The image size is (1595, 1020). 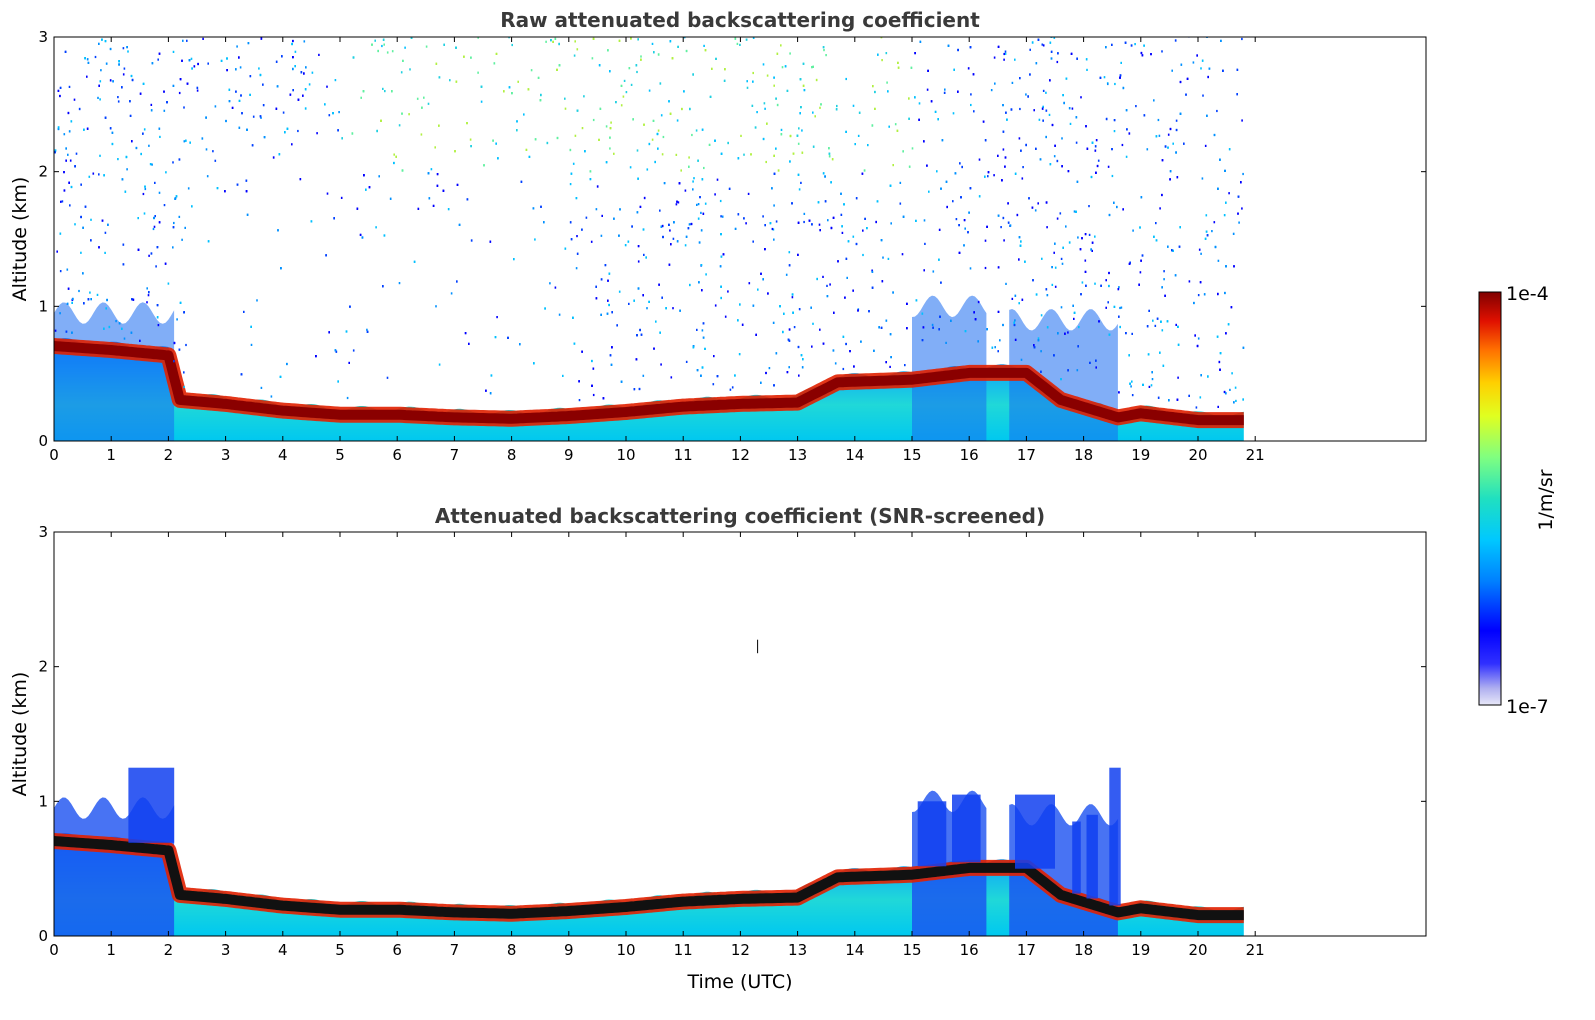 I want to click on colorbar-min-label: 1e-7, so click(x=1527, y=707).